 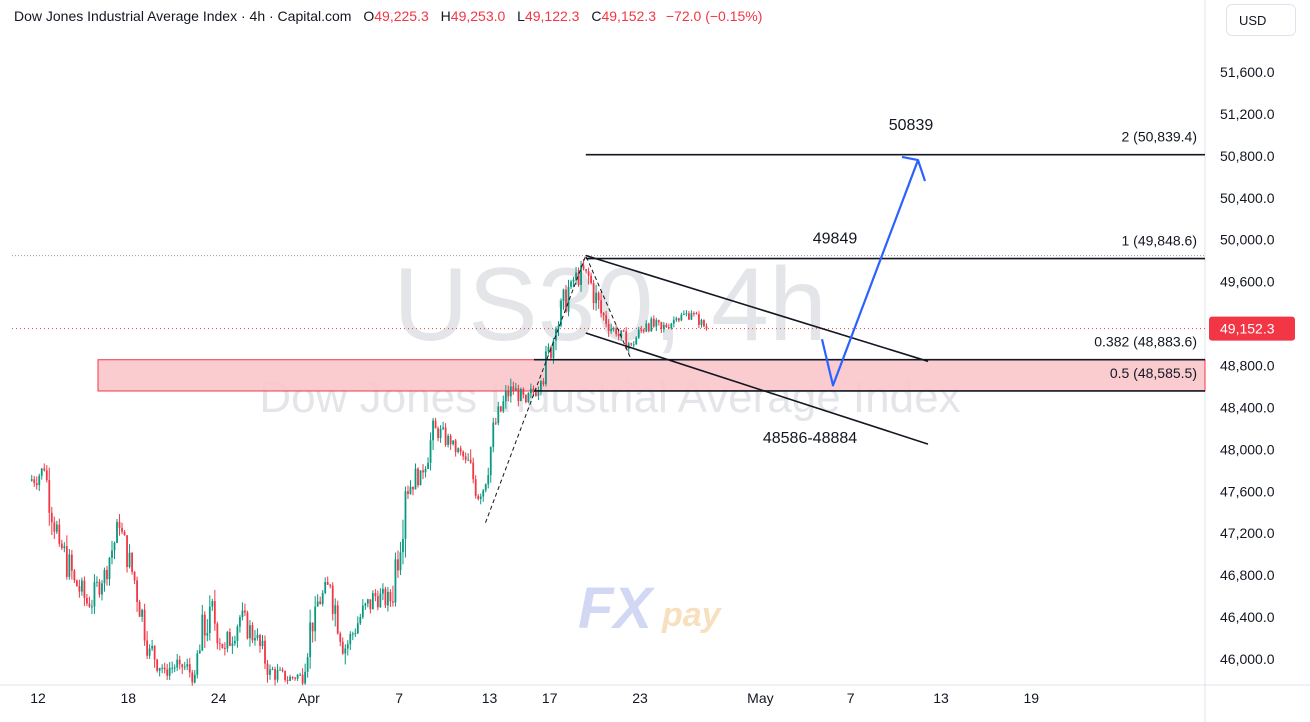 What do you see at coordinates (1247, 282) in the screenshot?
I see `y-tick-label: 49,600.0` at bounding box center [1247, 282].